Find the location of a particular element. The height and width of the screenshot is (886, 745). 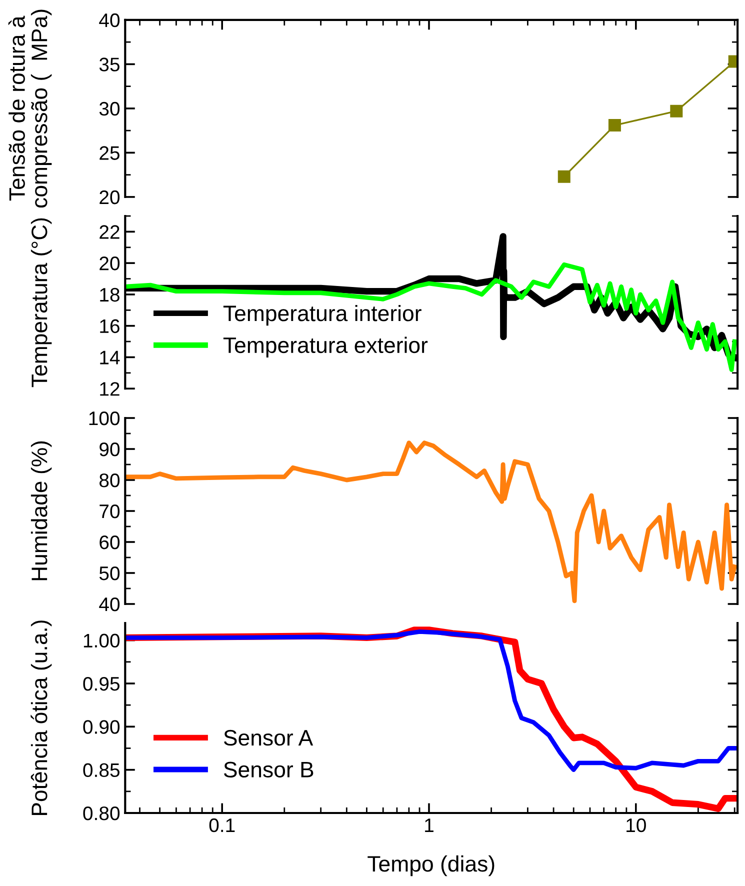

legend-label: Sensor B is located at coordinates (269, 770).